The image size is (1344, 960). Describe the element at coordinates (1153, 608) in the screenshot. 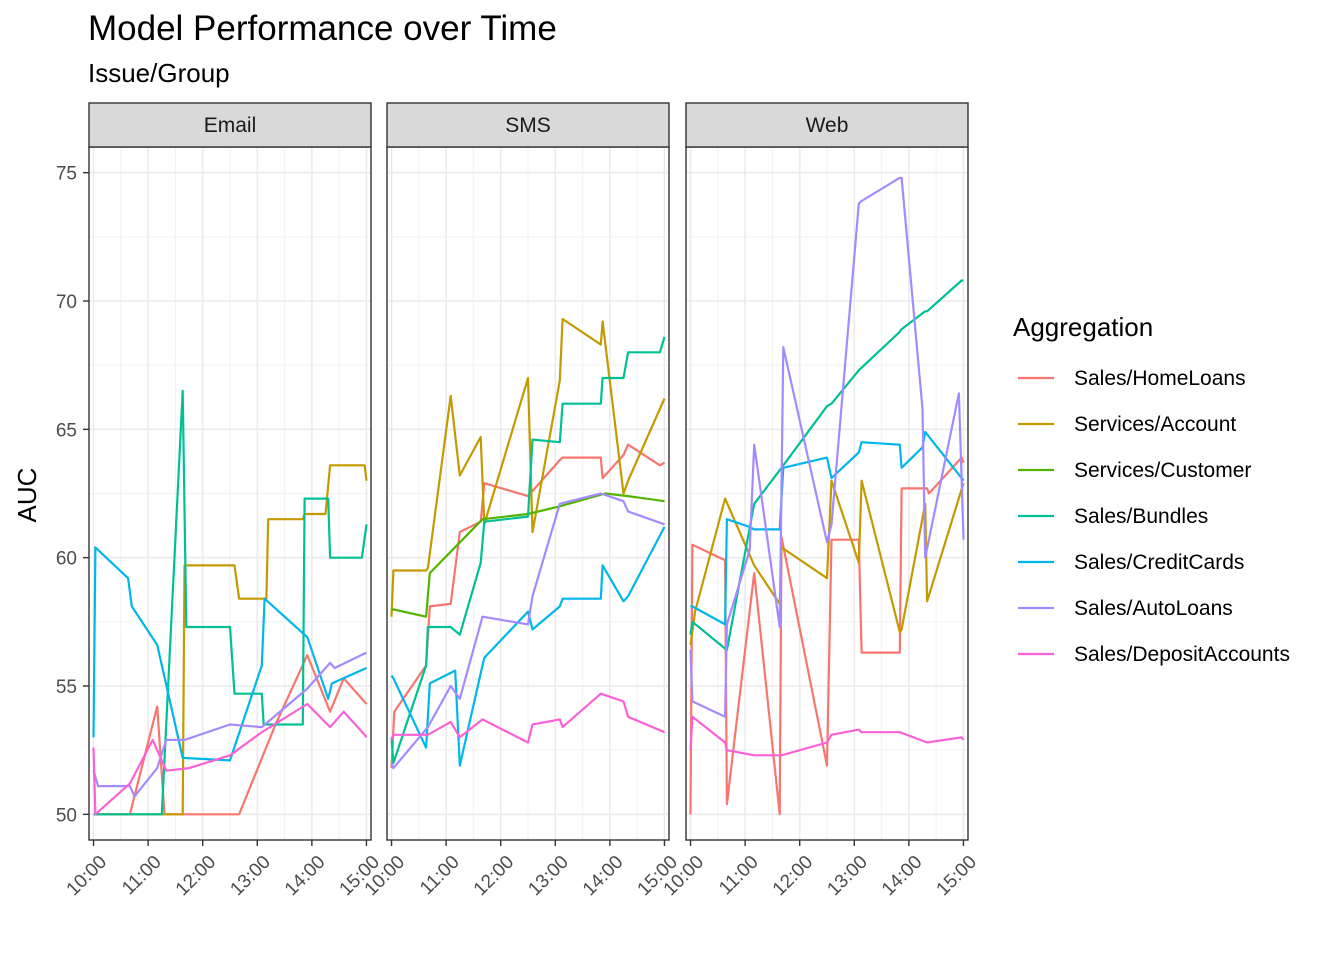

I see `legend-label: Sales/AutoLoans` at that location.